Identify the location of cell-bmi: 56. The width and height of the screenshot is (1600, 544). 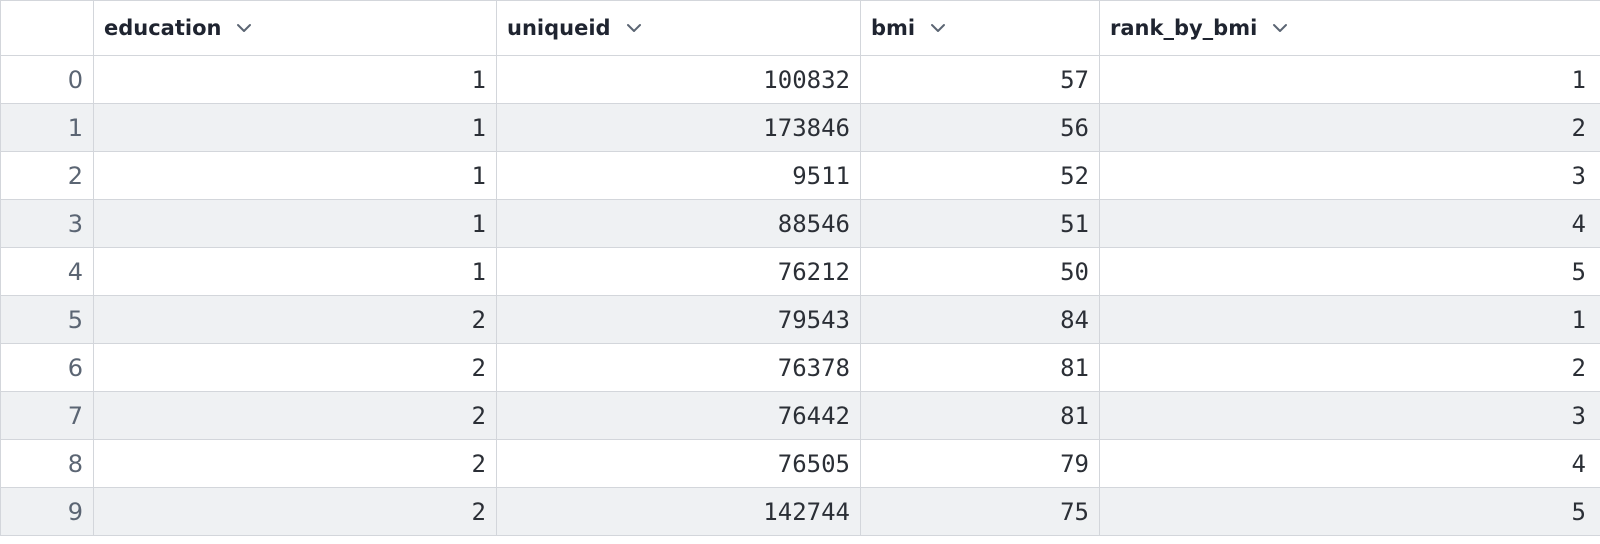
(980, 127).